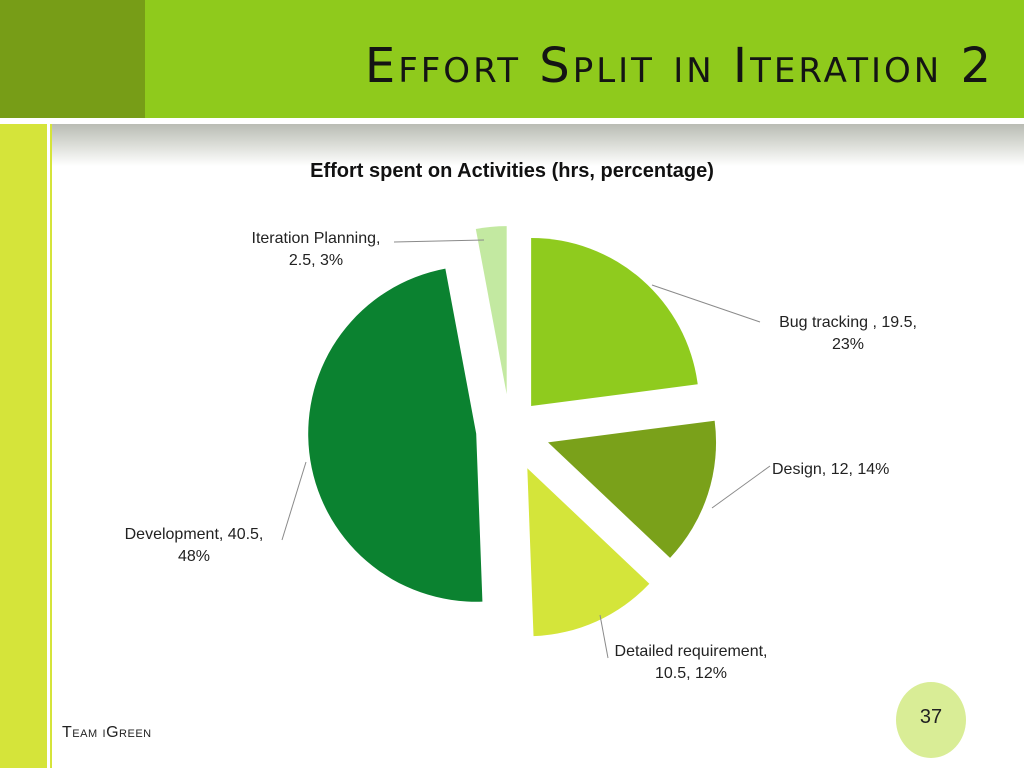 Image resolution: width=1024 pixels, height=768 pixels. What do you see at coordinates (848, 333) in the screenshot?
I see `data-label-bug-tracking: Bug tracking , 19.5, 23%` at bounding box center [848, 333].